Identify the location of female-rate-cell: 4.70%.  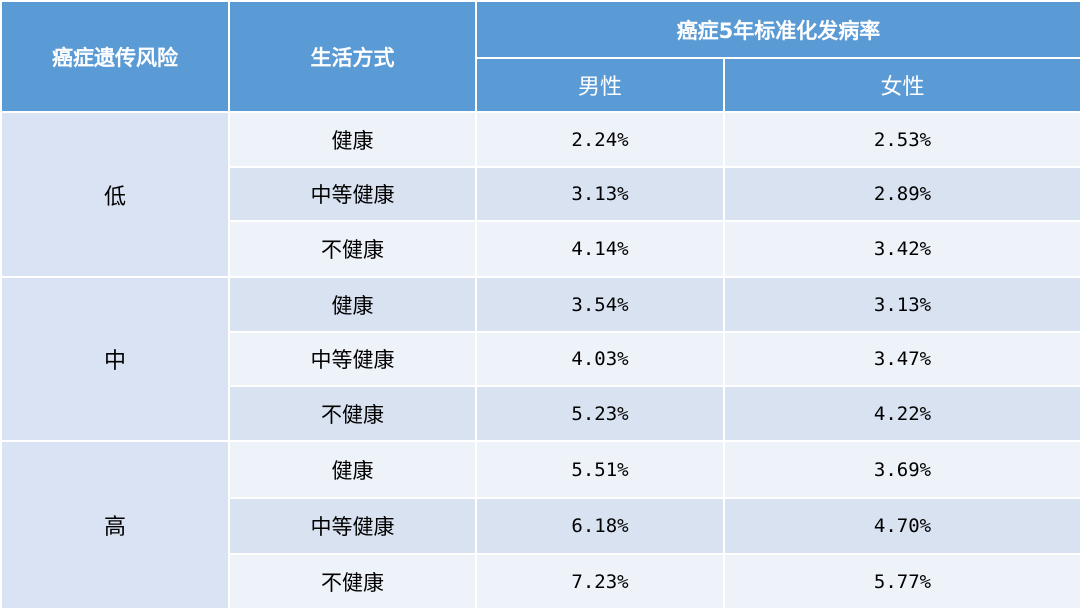
(901, 526).